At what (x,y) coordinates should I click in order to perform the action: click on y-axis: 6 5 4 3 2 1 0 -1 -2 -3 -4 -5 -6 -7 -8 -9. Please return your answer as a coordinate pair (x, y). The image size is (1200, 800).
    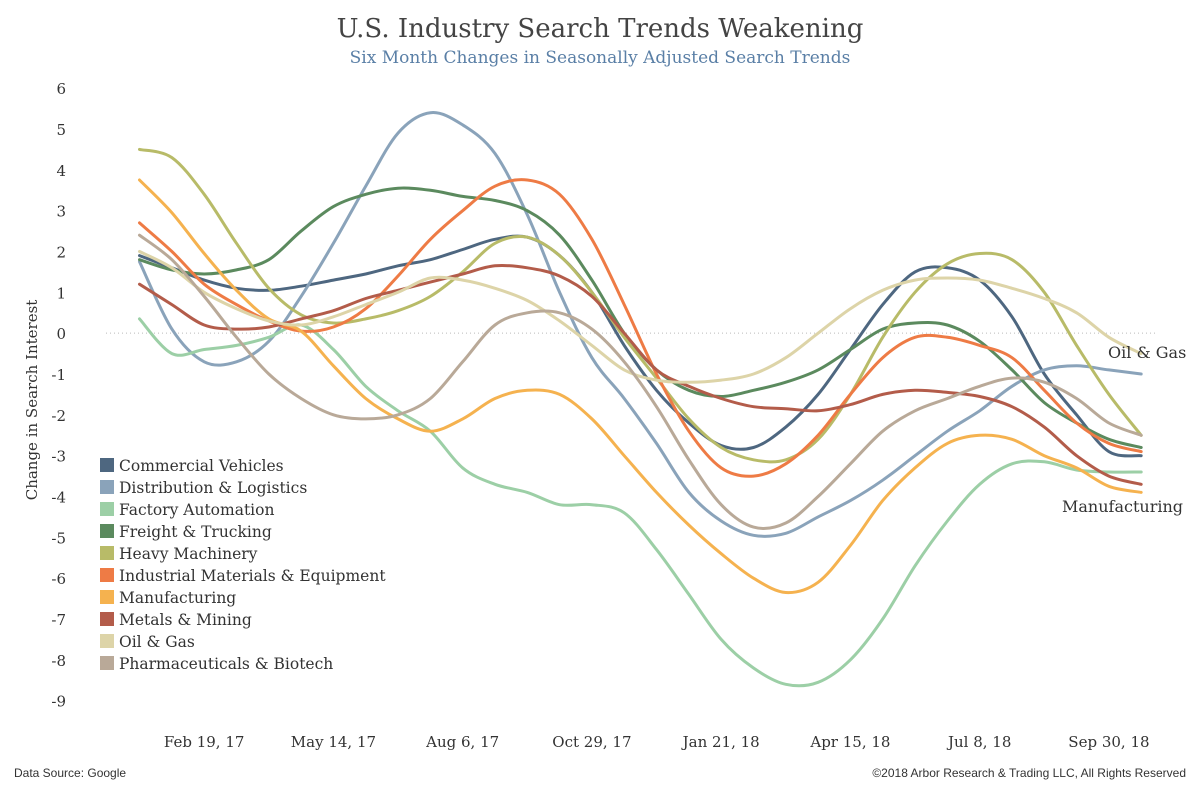
    Looking at the image, I should click on (58, 395).